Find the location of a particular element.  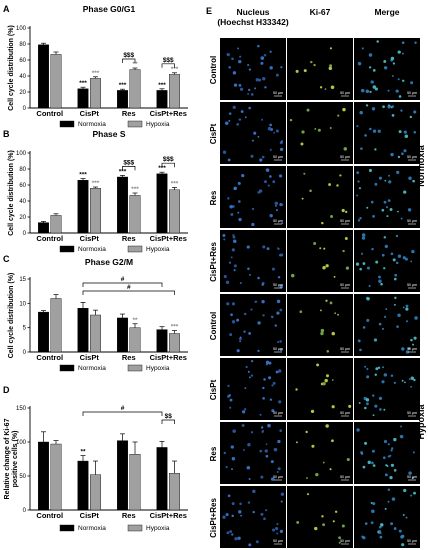

bar-cispt-normoxia is located at coordinates (83, 206).